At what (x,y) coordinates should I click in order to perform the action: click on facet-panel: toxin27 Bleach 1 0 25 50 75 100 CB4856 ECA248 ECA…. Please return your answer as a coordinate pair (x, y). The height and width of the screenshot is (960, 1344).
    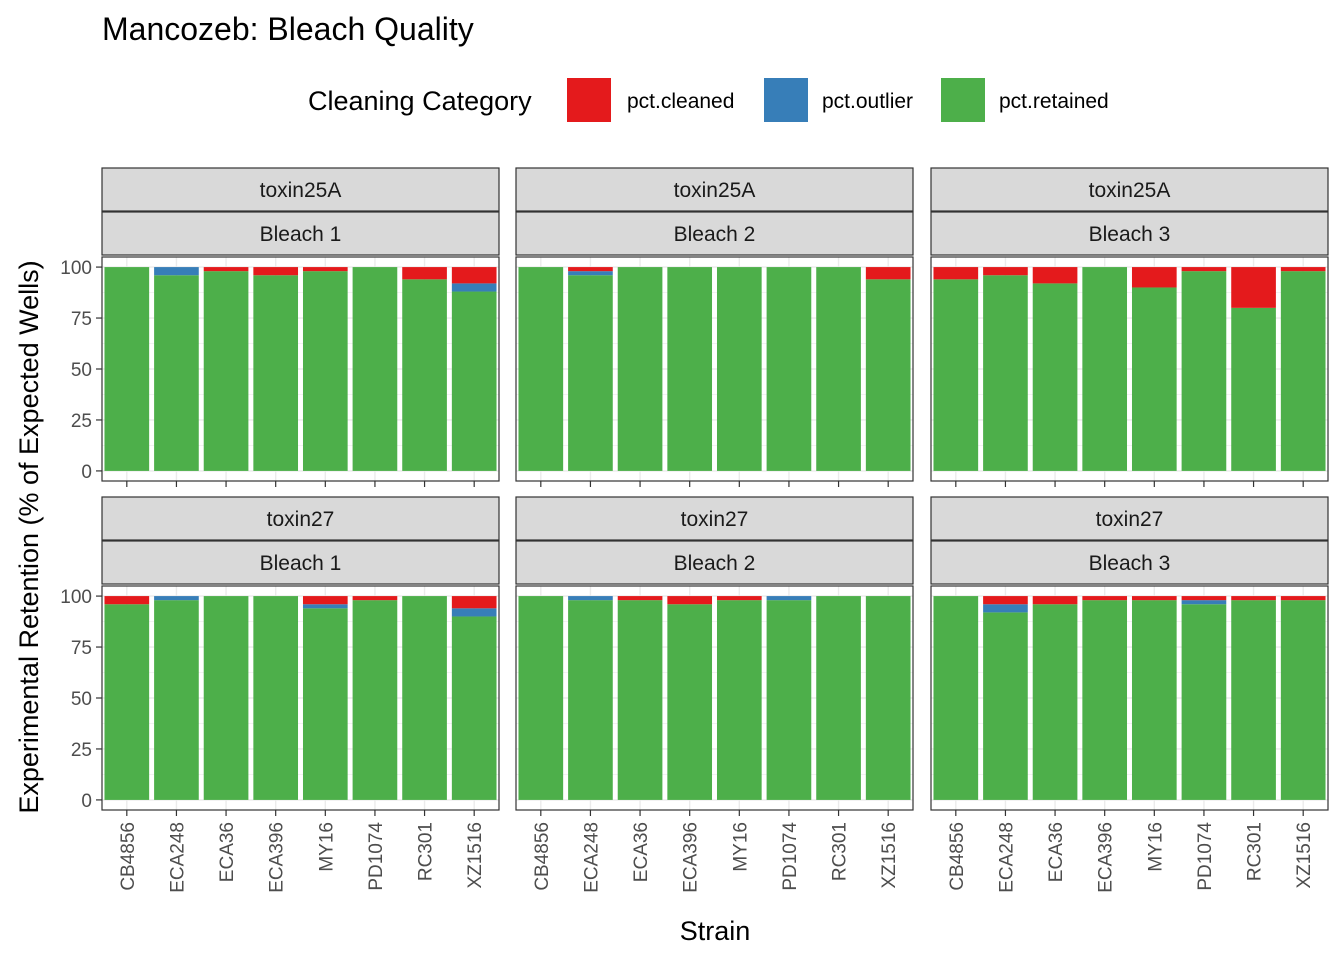
    Looking at the image, I should click on (280, 694).